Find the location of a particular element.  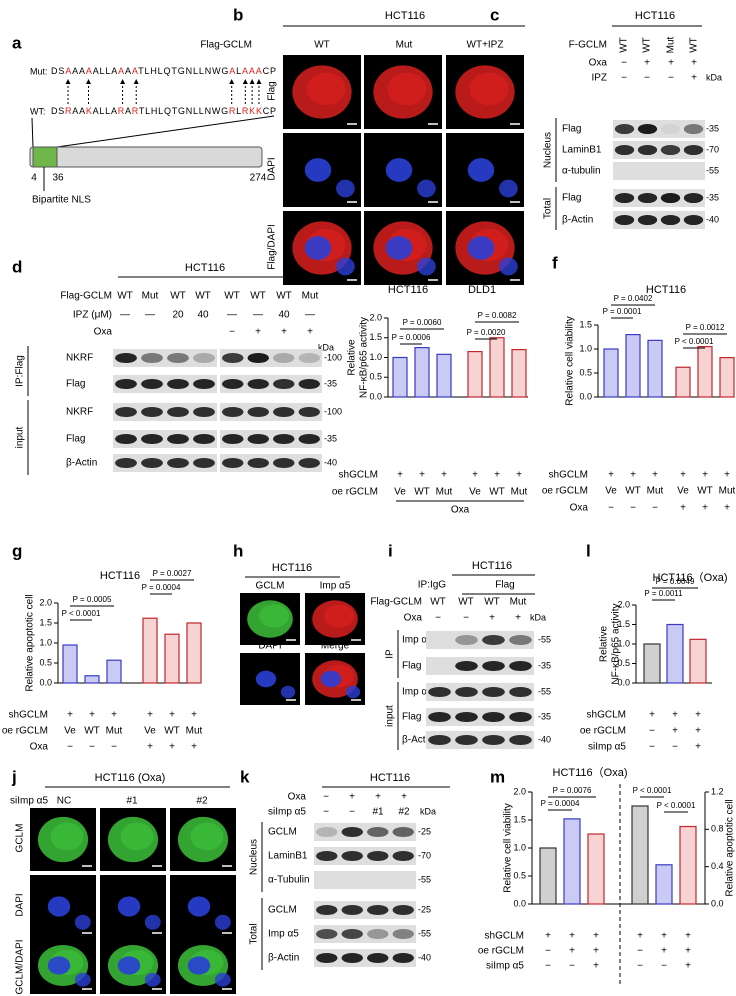

label: α-tubulin is located at coordinates (581, 171).